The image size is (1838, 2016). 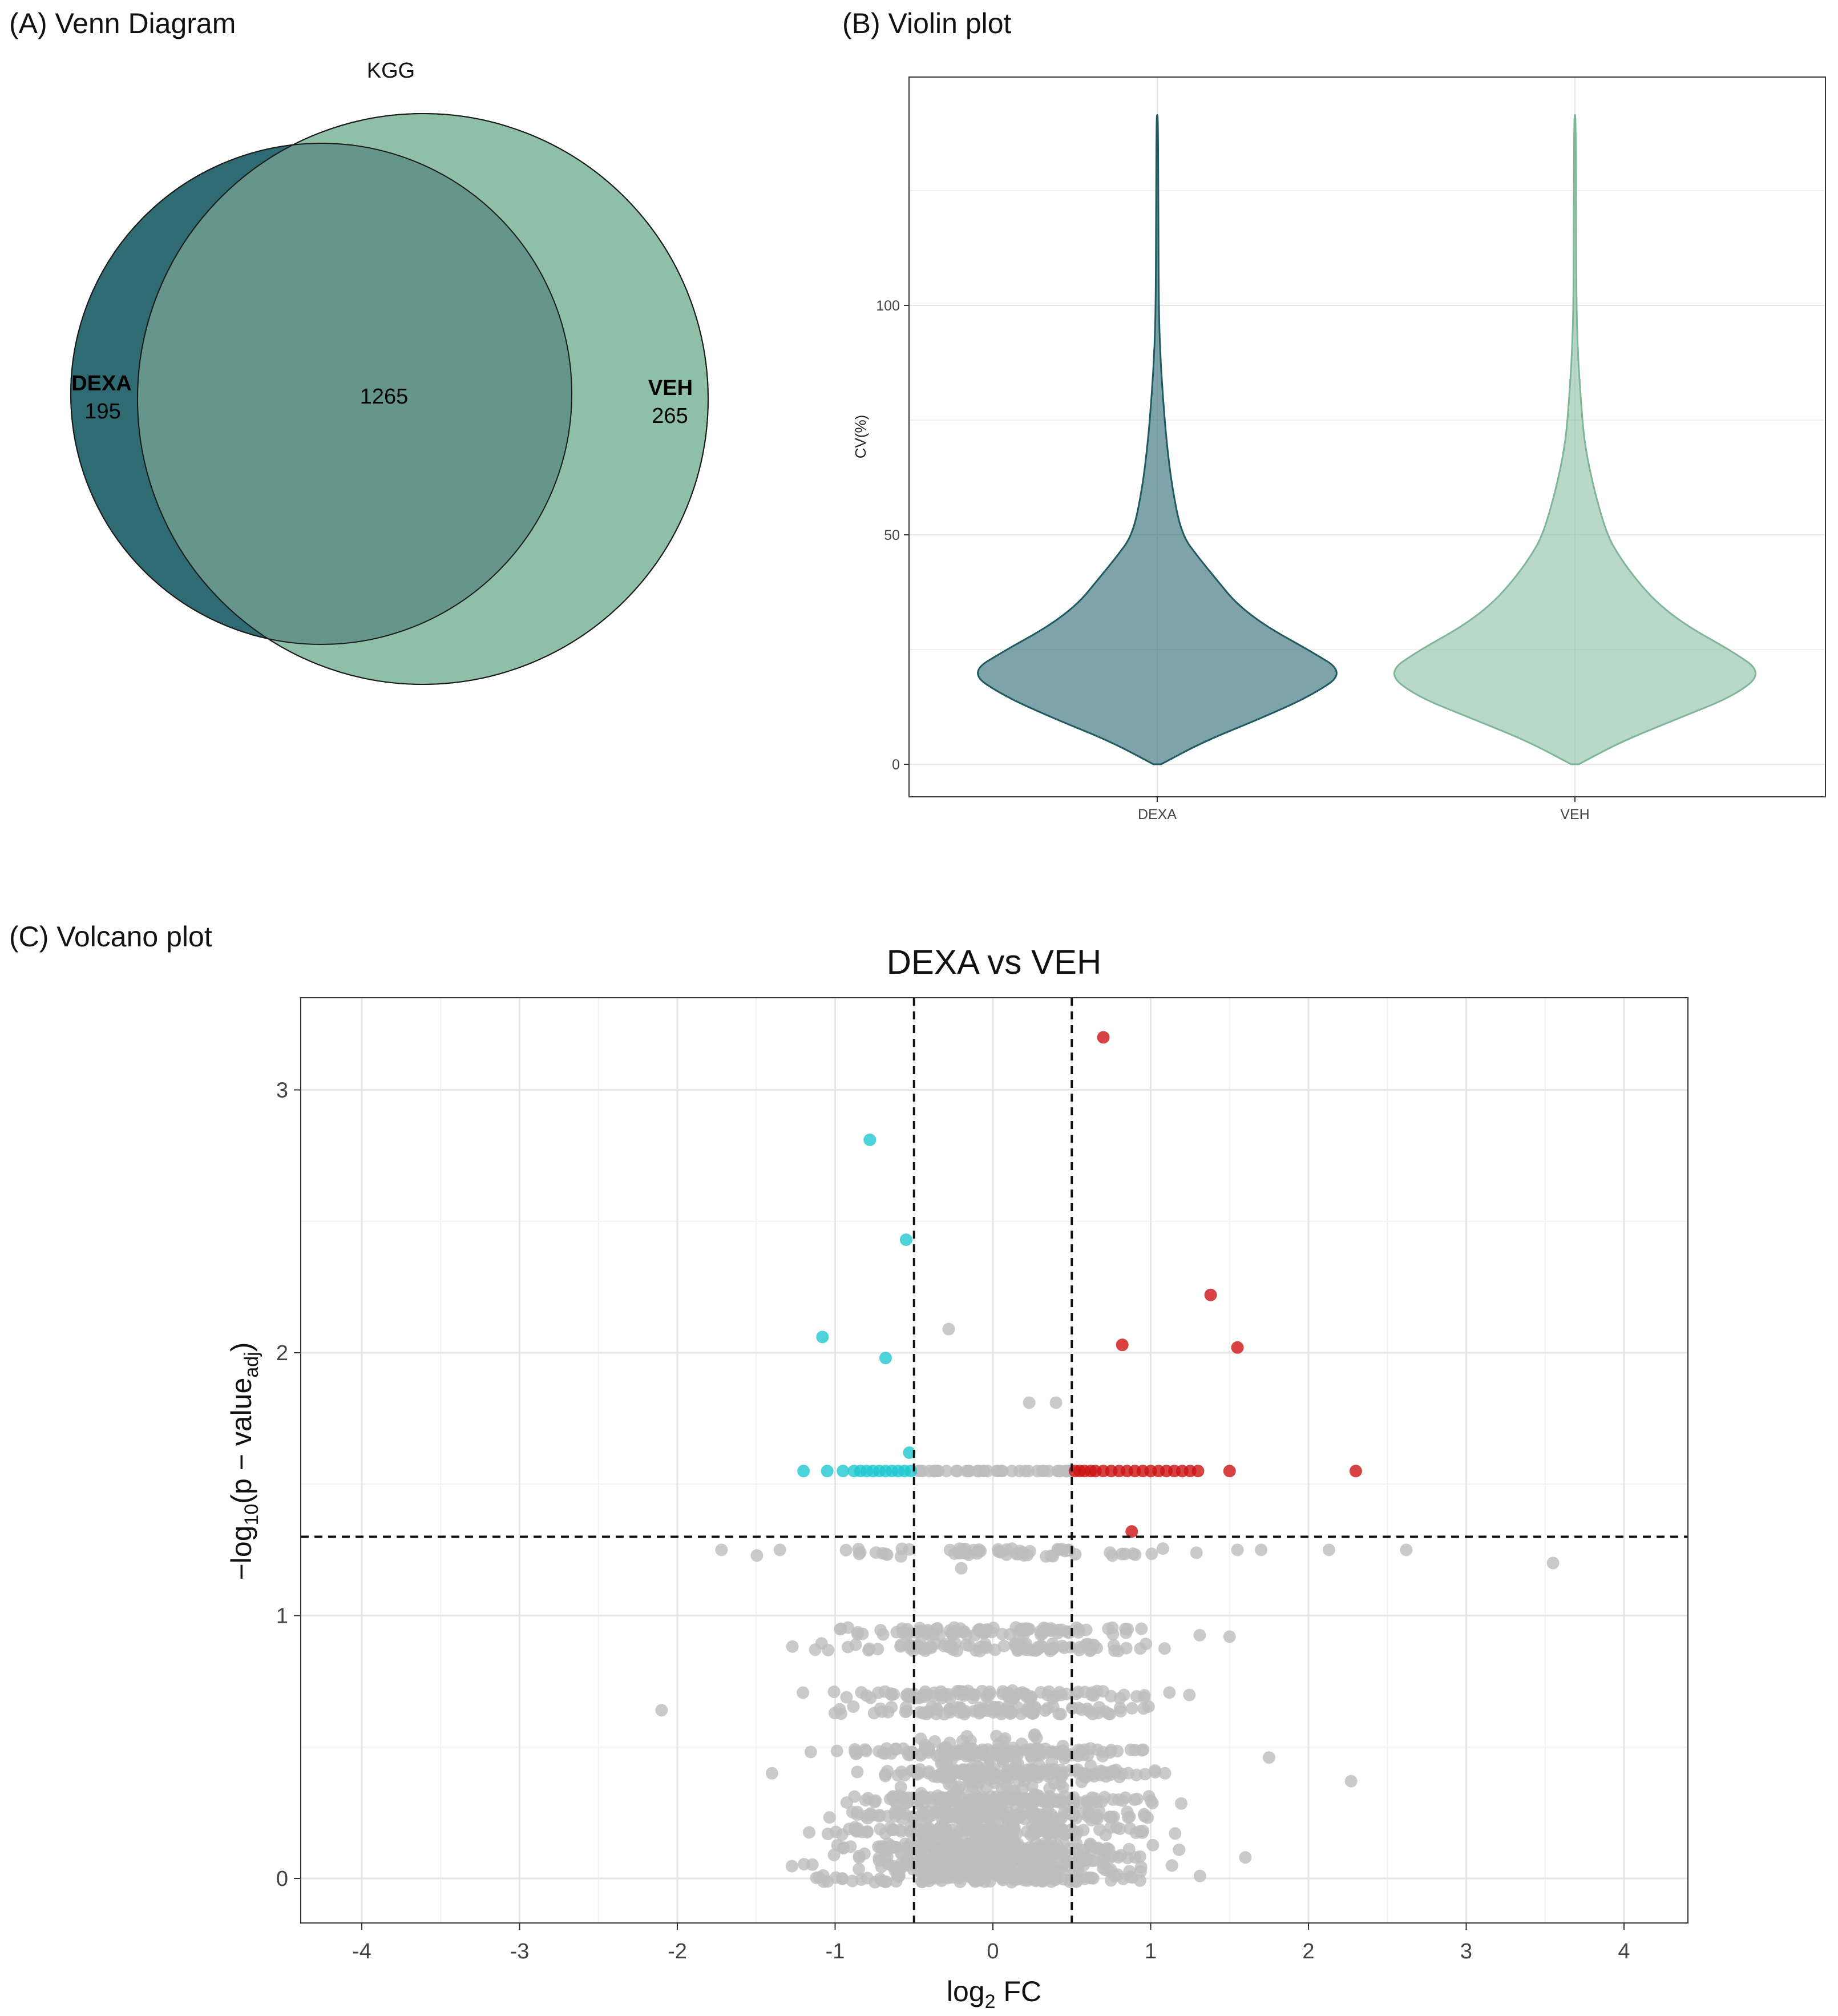 I want to click on violin-ytick-label: 0, so click(x=896, y=765).